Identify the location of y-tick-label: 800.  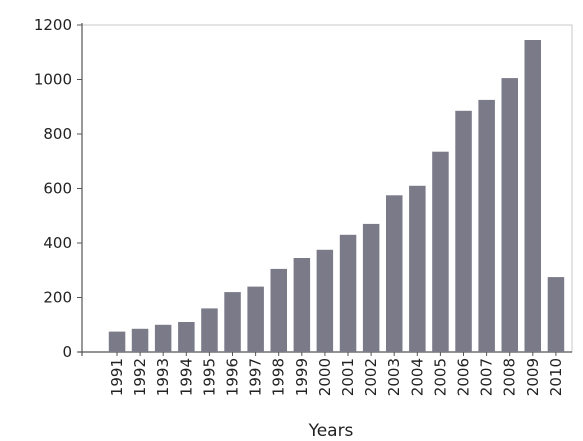
(57, 134).